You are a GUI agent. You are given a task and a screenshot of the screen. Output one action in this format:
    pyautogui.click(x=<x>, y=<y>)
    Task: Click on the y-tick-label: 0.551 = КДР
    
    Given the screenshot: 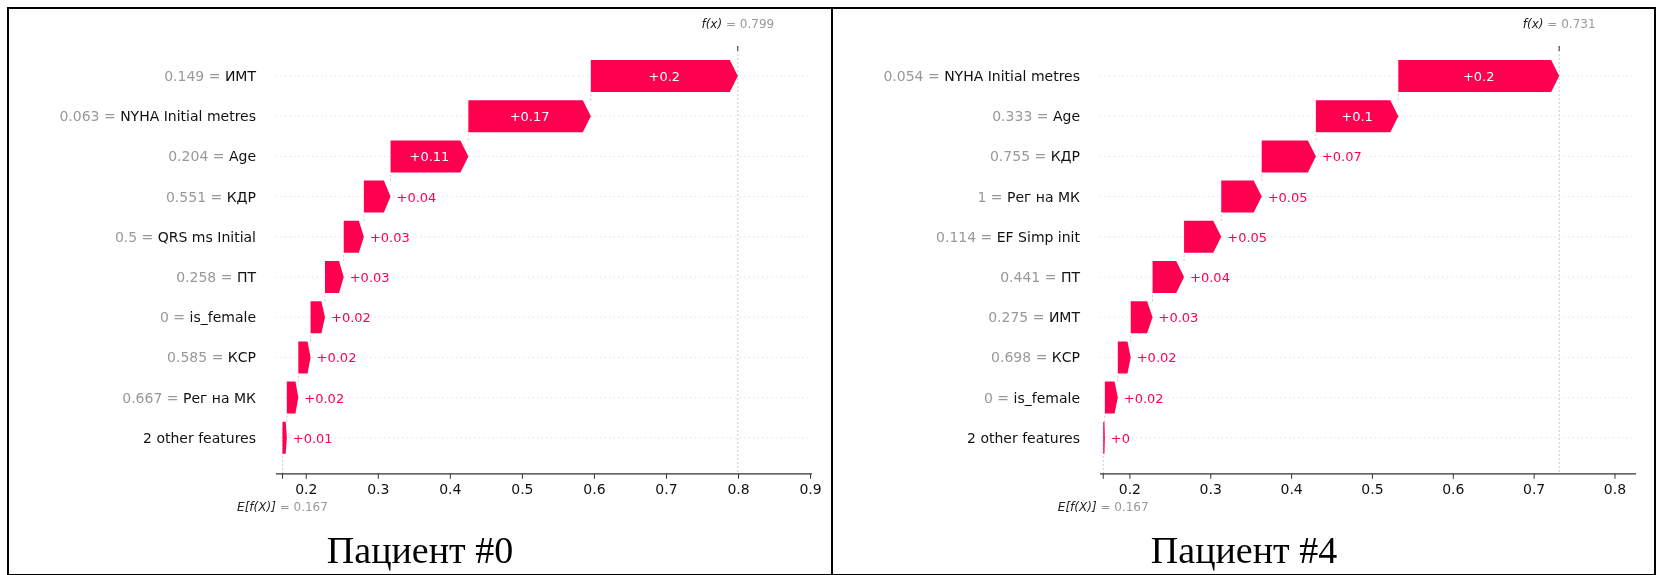 What is the action you would take?
    pyautogui.click(x=210, y=196)
    